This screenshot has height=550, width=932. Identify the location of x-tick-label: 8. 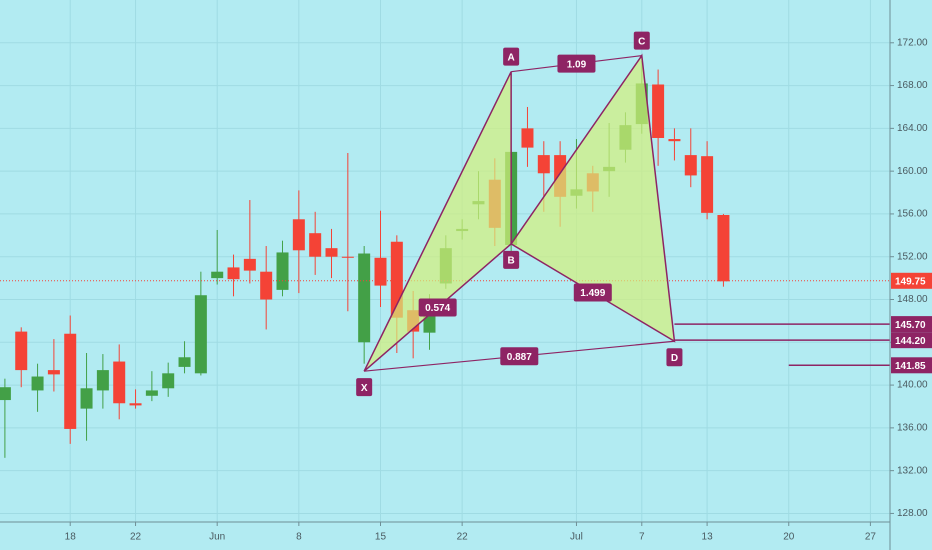
(299, 537).